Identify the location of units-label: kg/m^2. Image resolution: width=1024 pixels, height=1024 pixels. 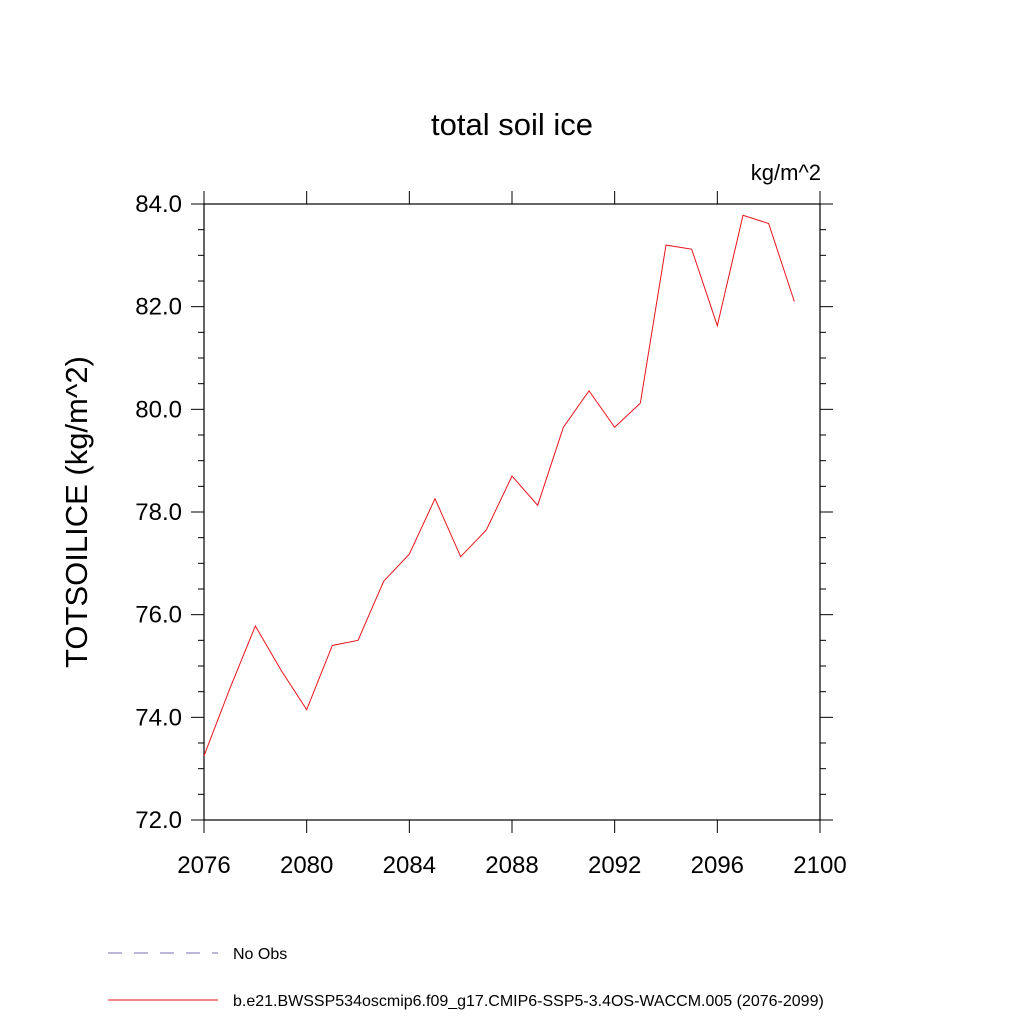
(786, 172).